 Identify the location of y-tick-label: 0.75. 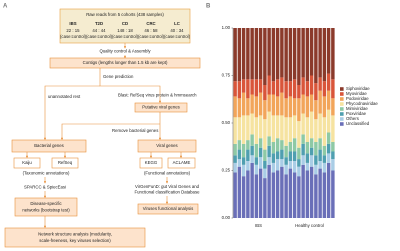
(226, 75).